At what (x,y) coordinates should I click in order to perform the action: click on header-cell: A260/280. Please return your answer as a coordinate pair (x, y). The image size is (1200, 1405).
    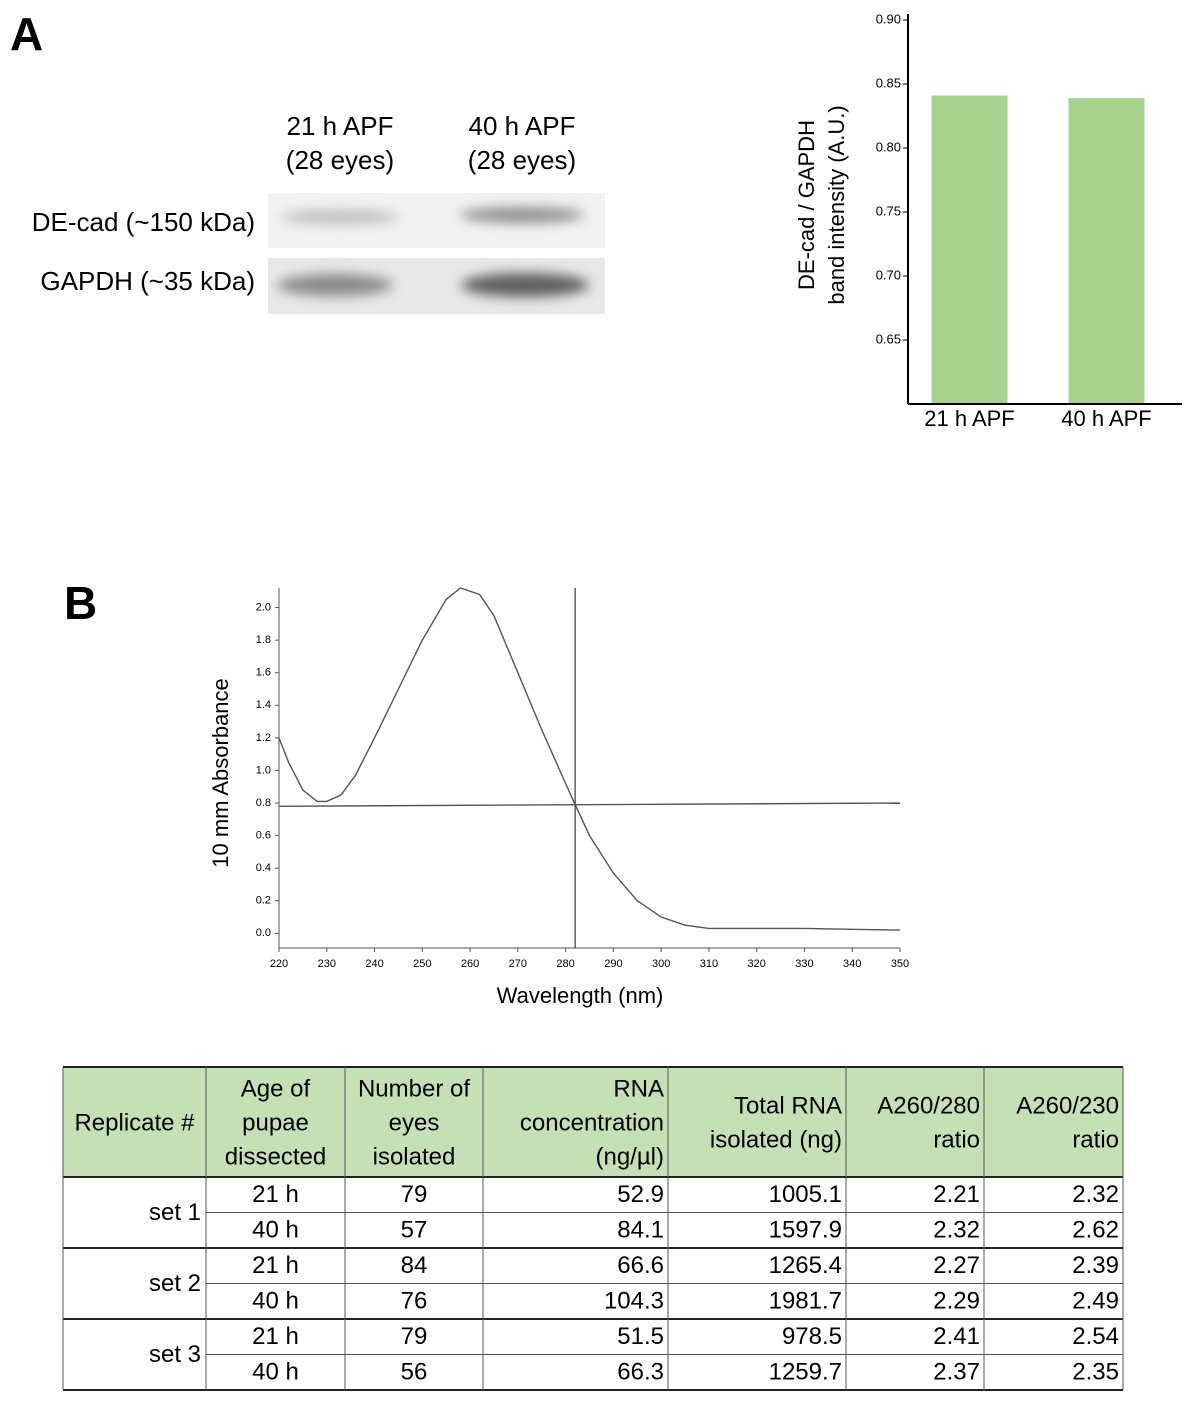
    Looking at the image, I should click on (928, 1105).